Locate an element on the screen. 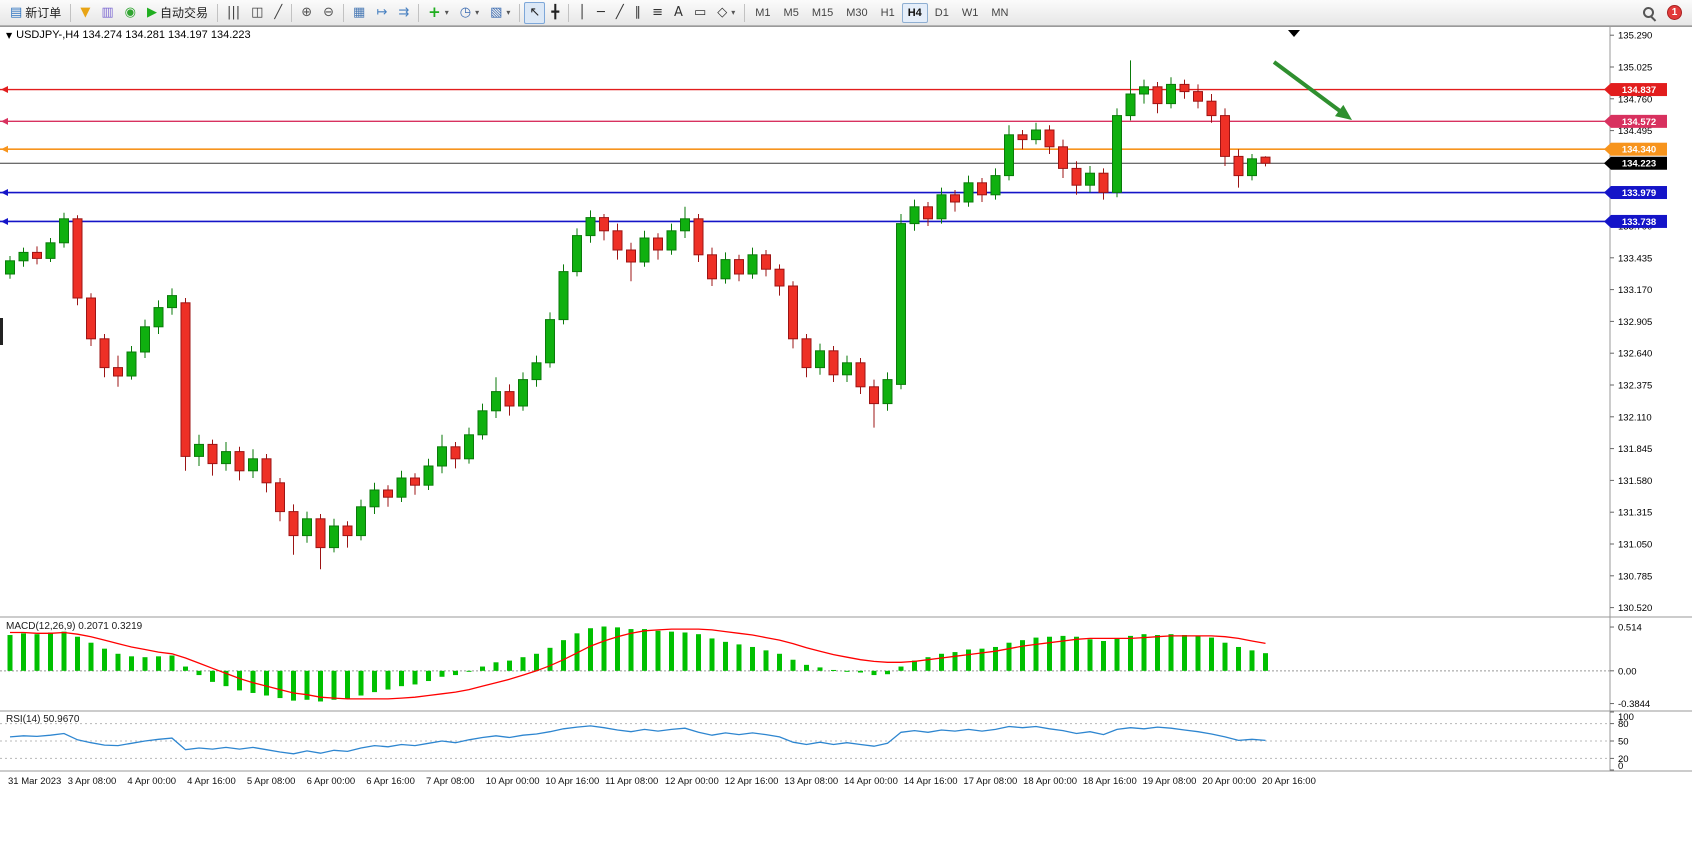 This screenshot has width=1692, height=853. crosshair-button: ╋ is located at coordinates (555, 13).